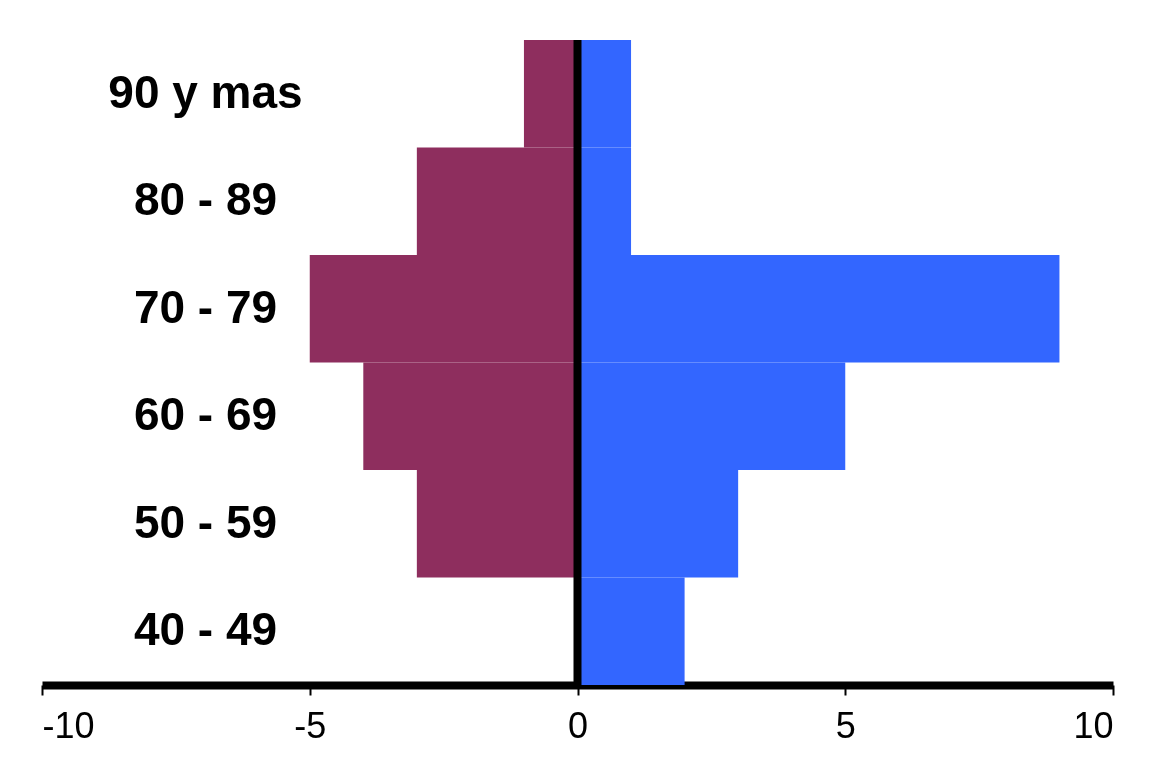 This screenshot has width=1150, height=778. What do you see at coordinates (205, 629) in the screenshot?
I see `y-tick-label: 40 - 49` at bounding box center [205, 629].